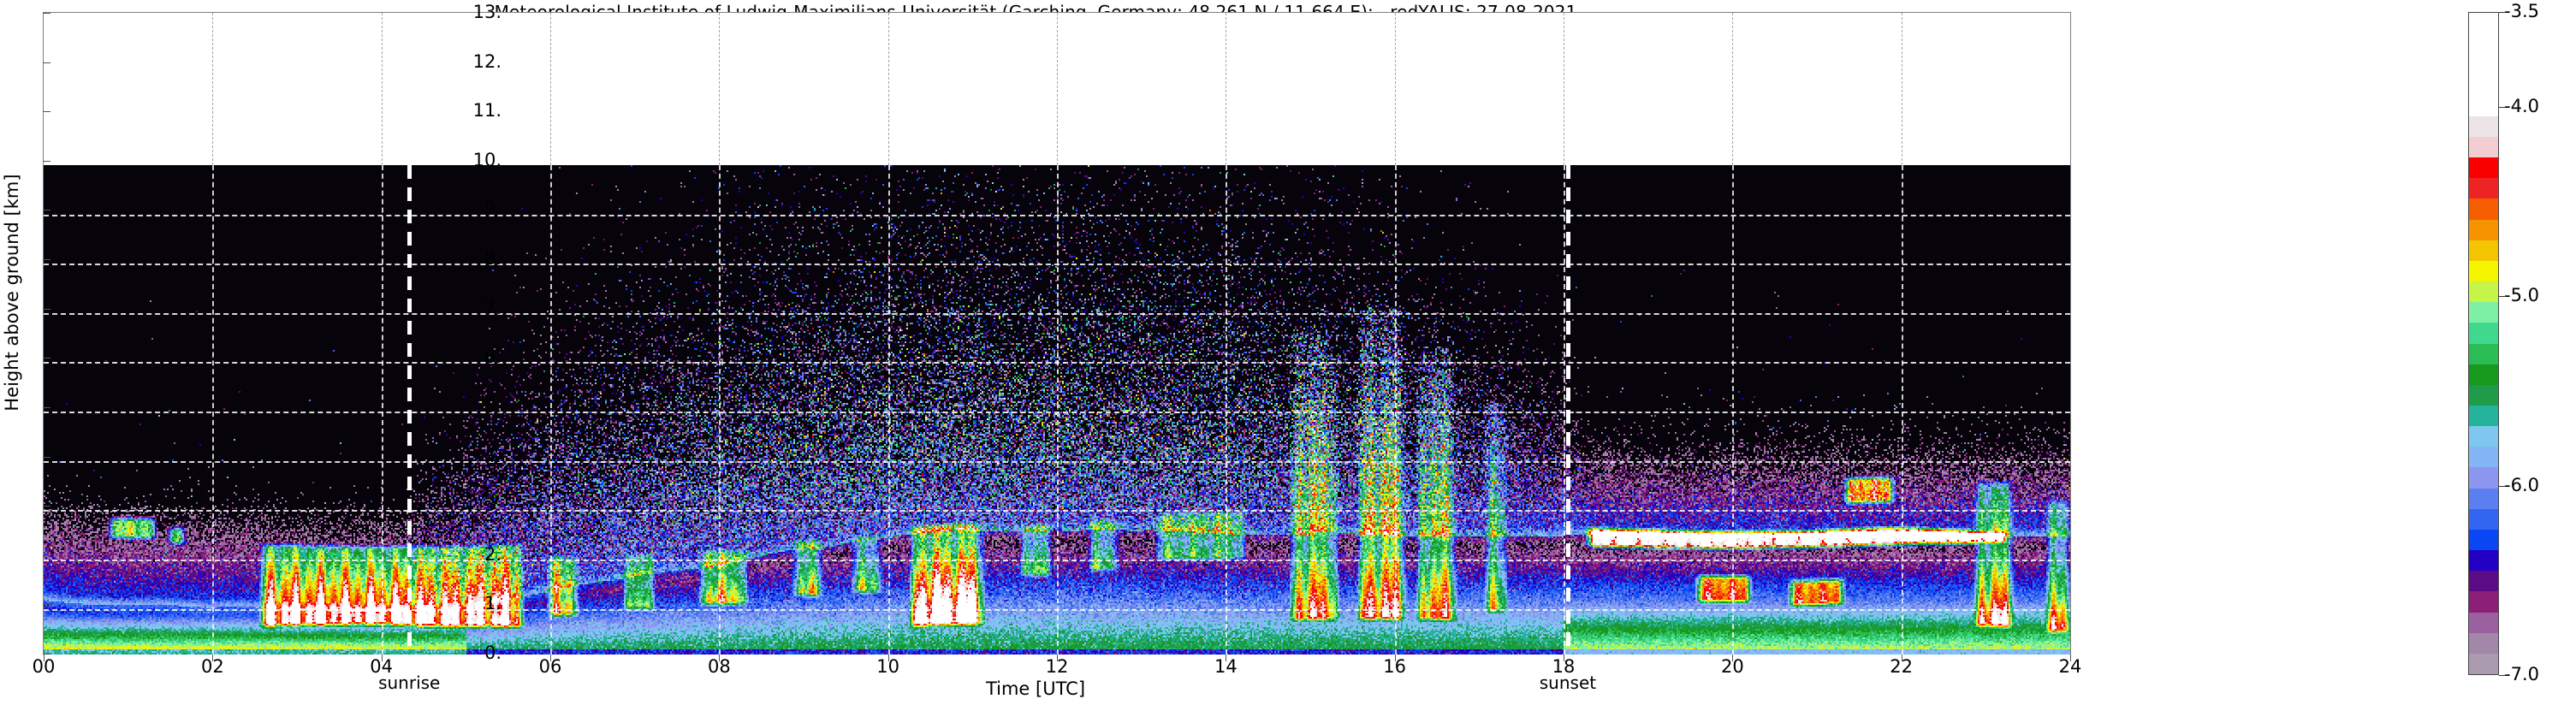 Image resolution: width=2576 pixels, height=705 pixels. Describe the element at coordinates (493, 603) in the screenshot. I see `y-tick-label: 1.` at that location.